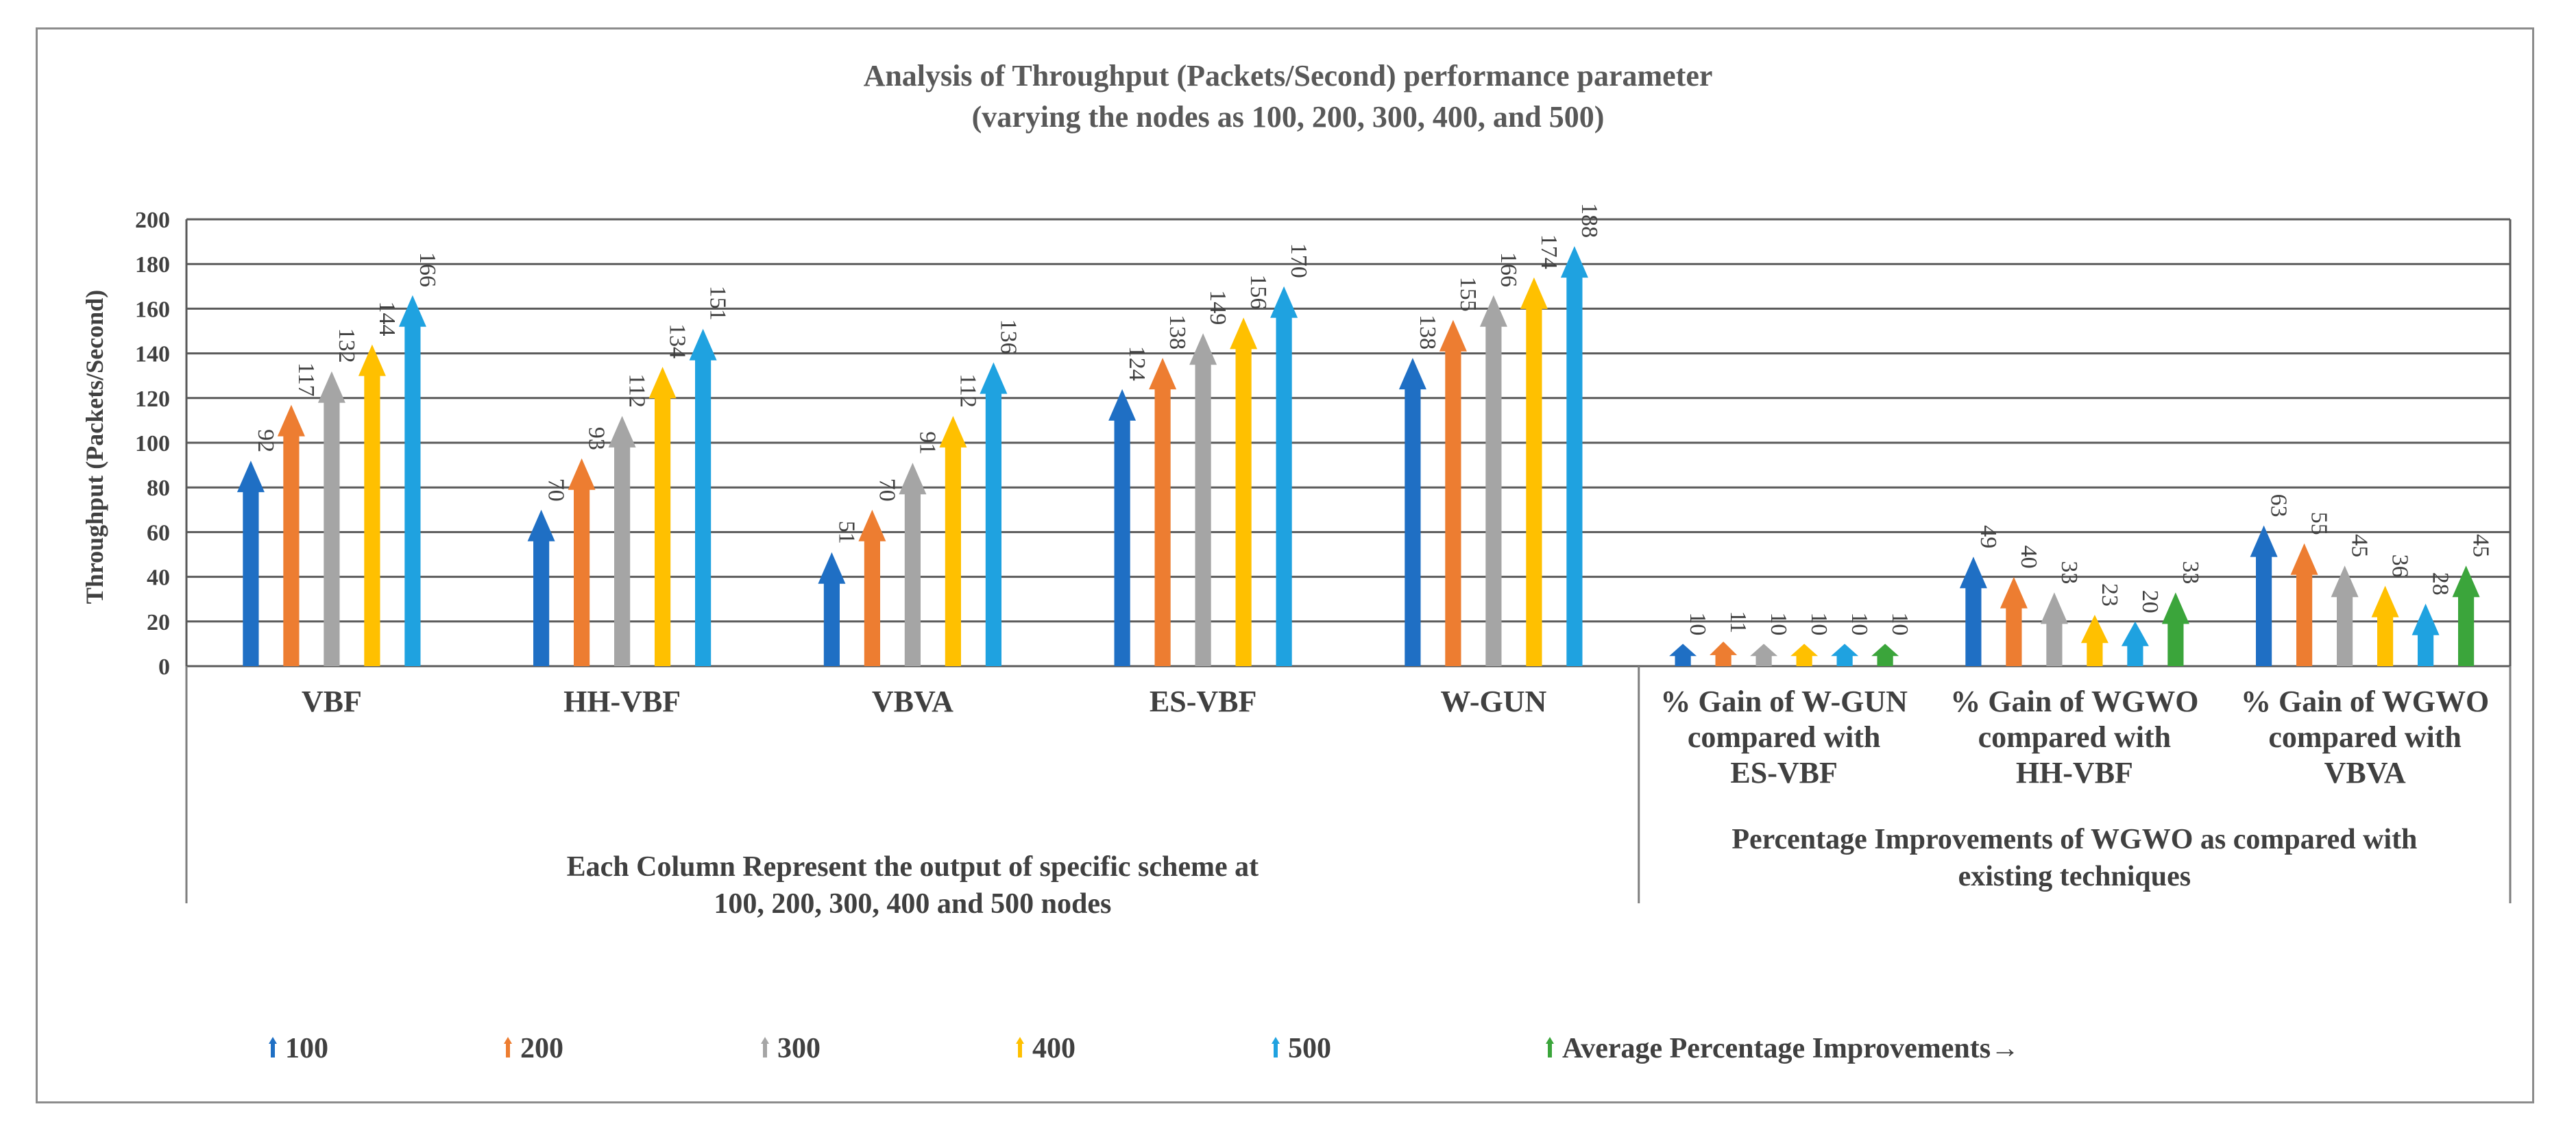 The width and height of the screenshot is (2576, 1137). What do you see at coordinates (158, 578) in the screenshot?
I see `y-tick-label: 40` at bounding box center [158, 578].